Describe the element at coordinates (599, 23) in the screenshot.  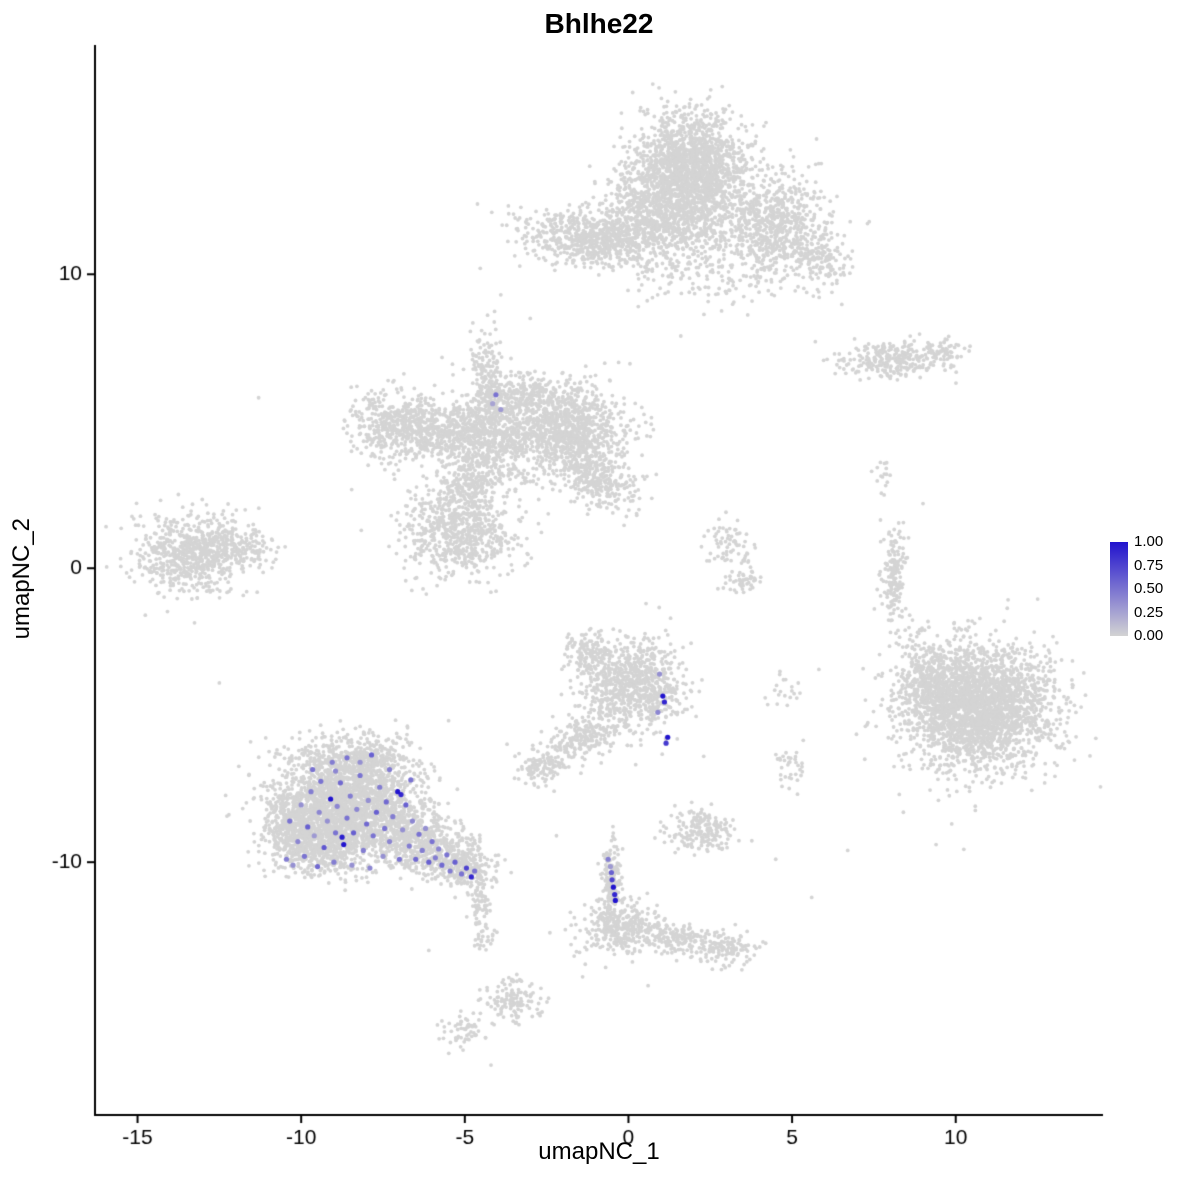
I see `chart-title: Bhlhe22` at that location.